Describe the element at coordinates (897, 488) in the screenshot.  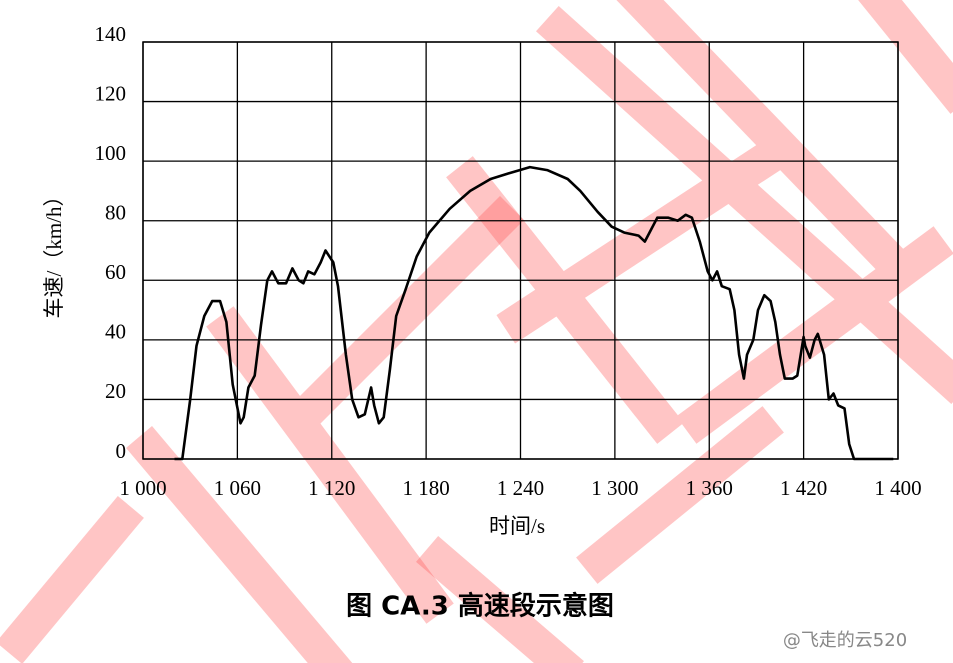
I see `x-tick-label: 1 400` at that location.